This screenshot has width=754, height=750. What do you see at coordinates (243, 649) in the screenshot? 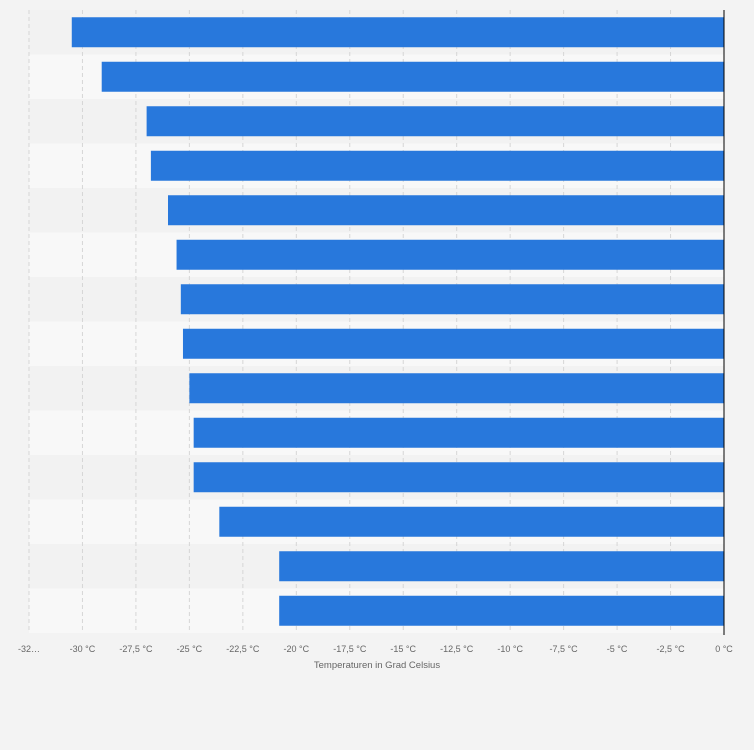
I see `x-tick-label: -22,5 °C` at bounding box center [243, 649].